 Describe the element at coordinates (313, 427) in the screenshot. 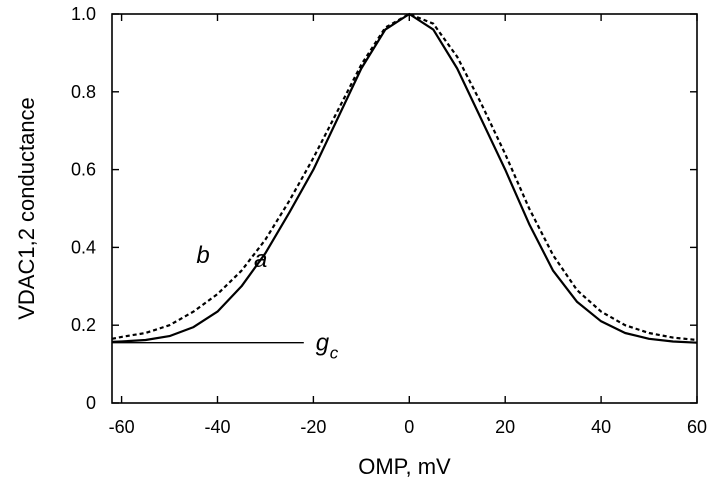

I see `x-tick-label: -20` at that location.